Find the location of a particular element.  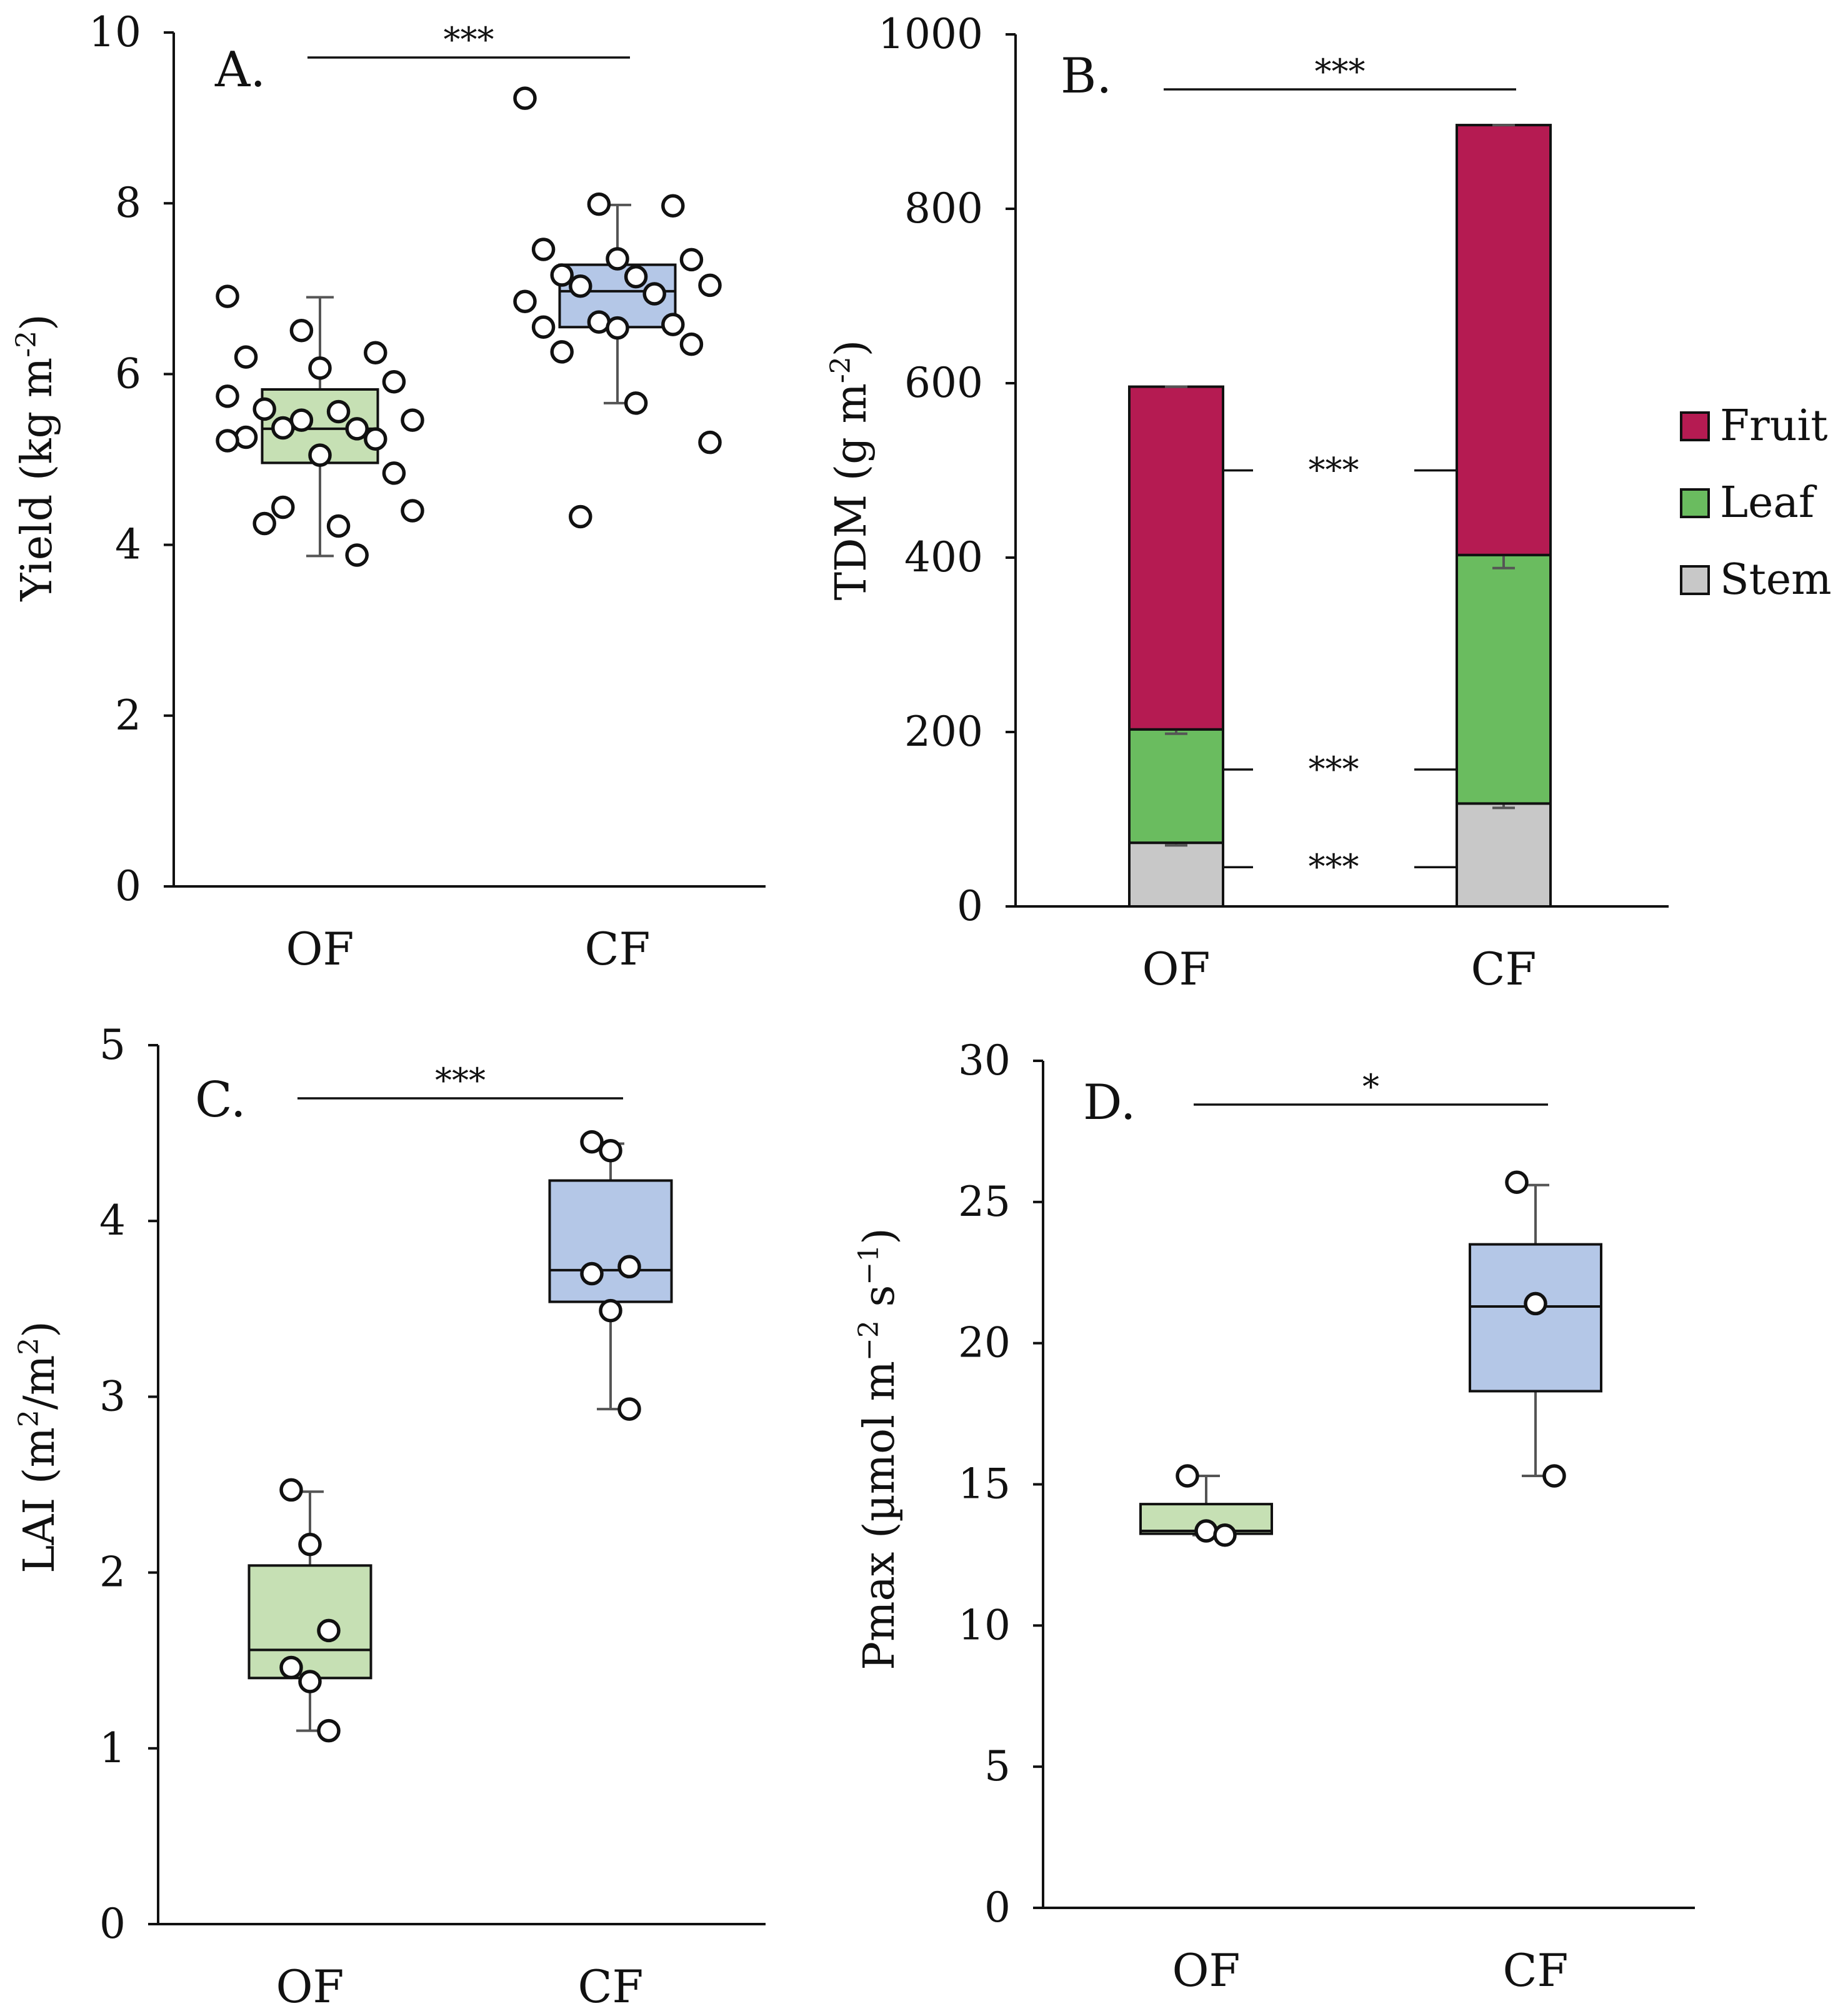

legend-swatch-leaf is located at coordinates (1695, 503).